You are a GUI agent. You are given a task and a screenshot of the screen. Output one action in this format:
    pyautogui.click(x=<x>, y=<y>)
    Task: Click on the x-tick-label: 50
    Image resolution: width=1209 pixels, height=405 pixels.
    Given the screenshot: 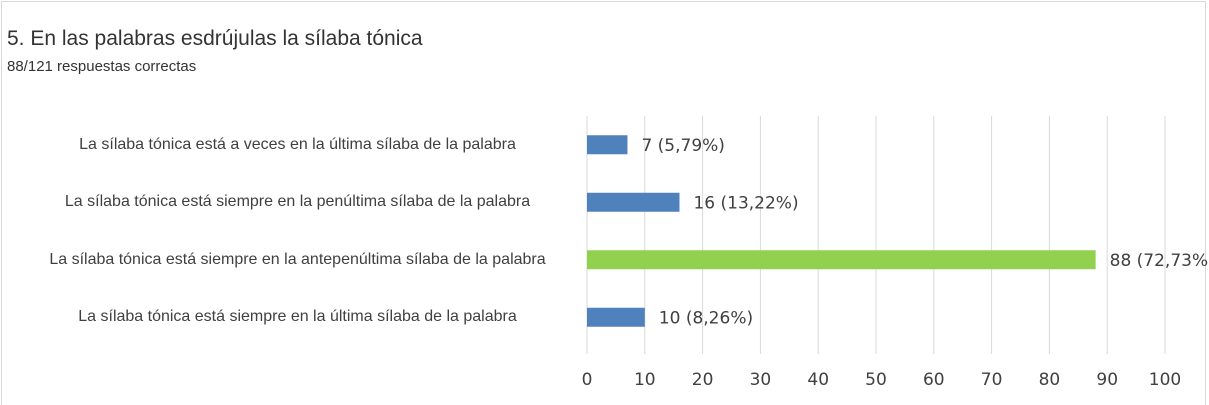 What is the action you would take?
    pyautogui.click(x=876, y=380)
    